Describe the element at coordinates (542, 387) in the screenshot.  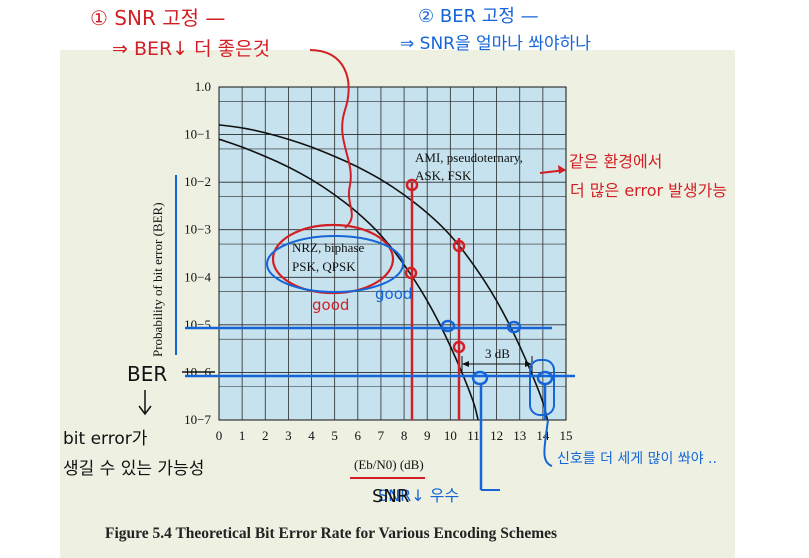
I see `blue-box-right` at that location.